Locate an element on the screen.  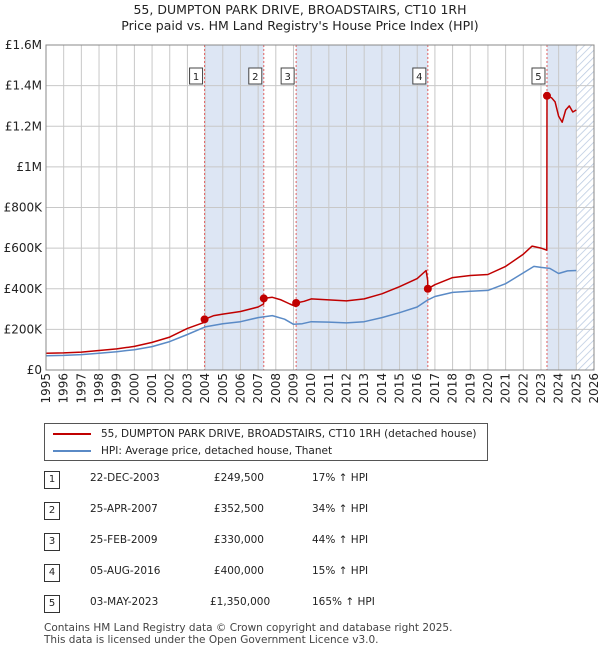
sale-price: £330,000 is located at coordinates (238, 540).